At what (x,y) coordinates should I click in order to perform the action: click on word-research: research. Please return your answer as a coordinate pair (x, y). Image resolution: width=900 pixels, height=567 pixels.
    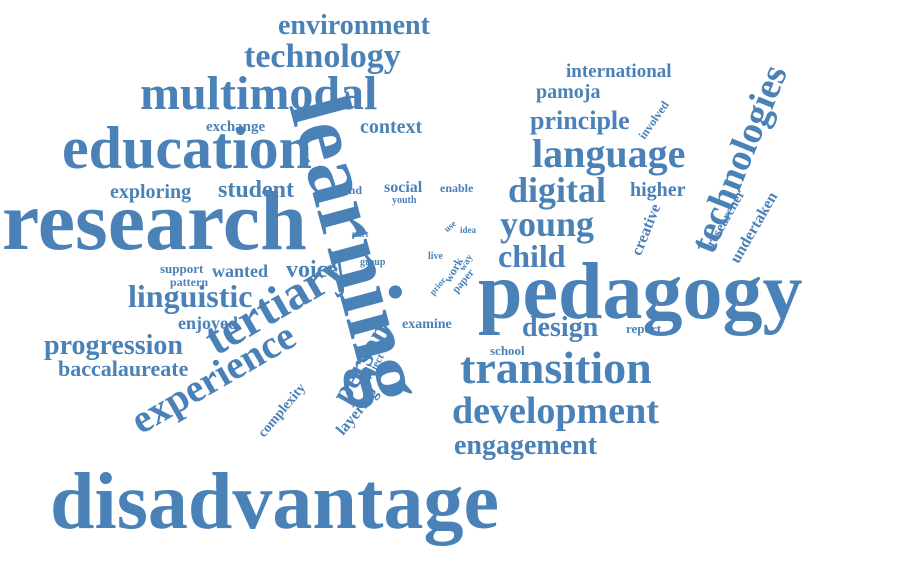
    Looking at the image, I should click on (154, 221).